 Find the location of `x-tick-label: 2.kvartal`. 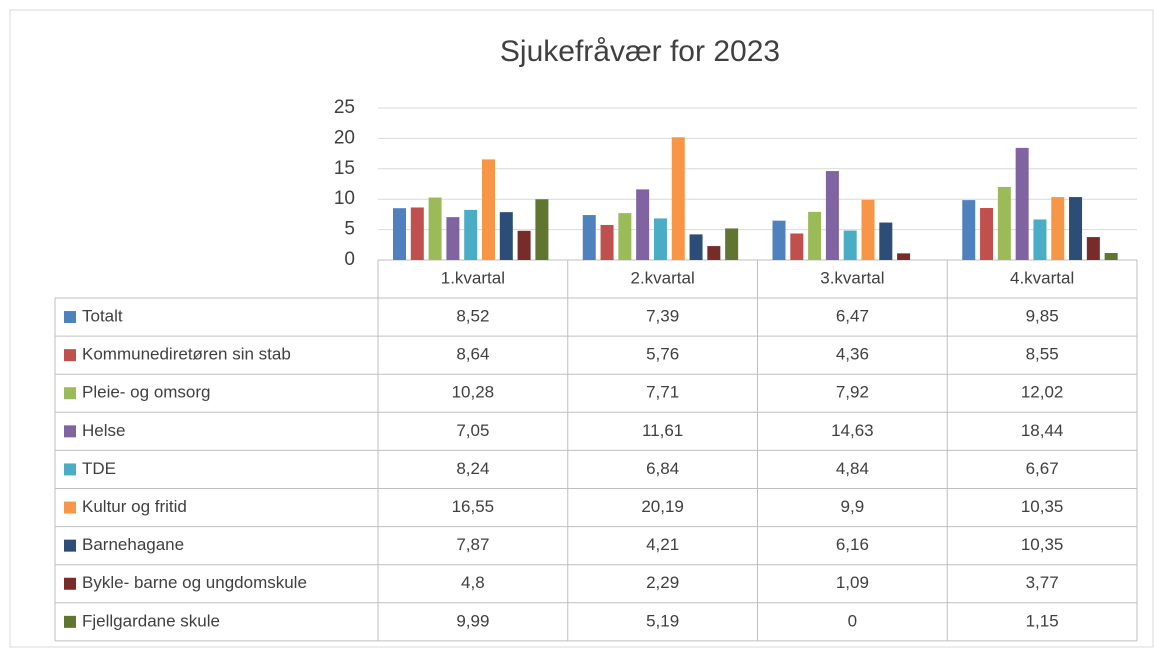

x-tick-label: 2.kvartal is located at coordinates (663, 277).